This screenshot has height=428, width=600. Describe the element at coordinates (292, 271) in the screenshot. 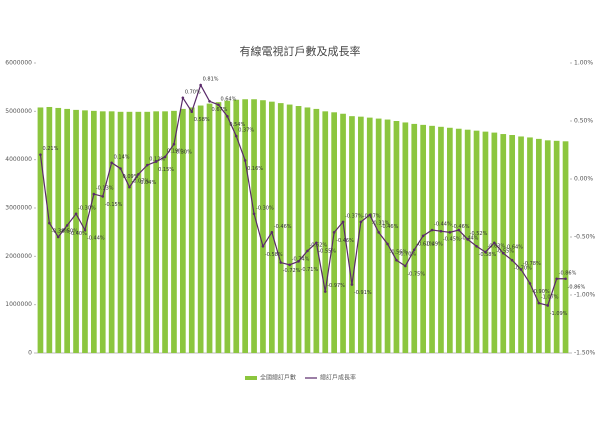

I see `data-label: -0.72%` at that location.